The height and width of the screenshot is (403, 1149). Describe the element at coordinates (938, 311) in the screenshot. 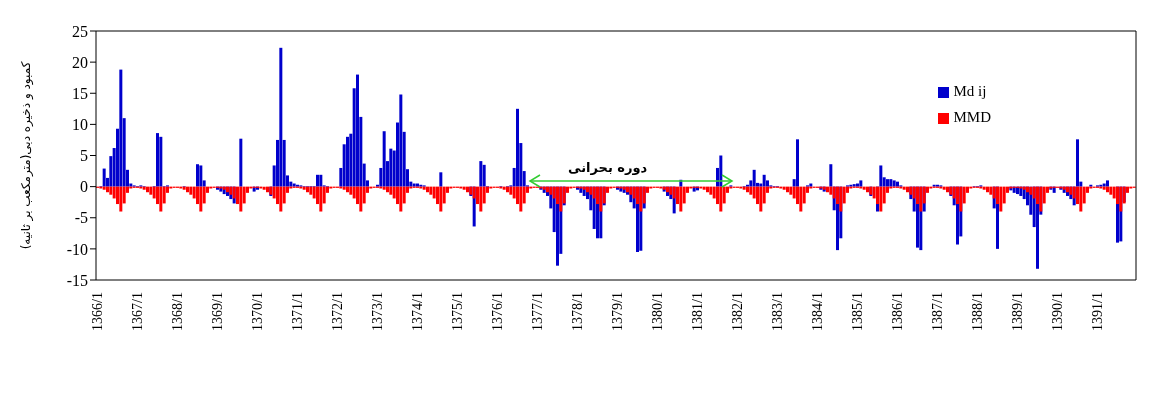

I see `x-tick-label: 1387/1` at that location.